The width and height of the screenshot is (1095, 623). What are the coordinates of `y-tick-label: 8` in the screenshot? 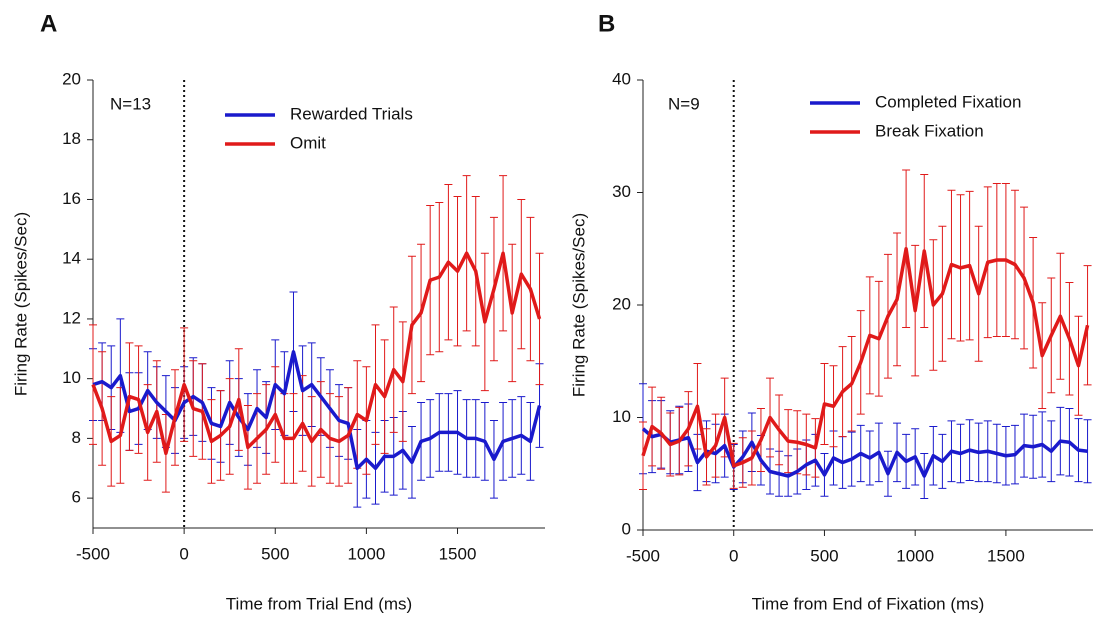 It's located at (76, 437).